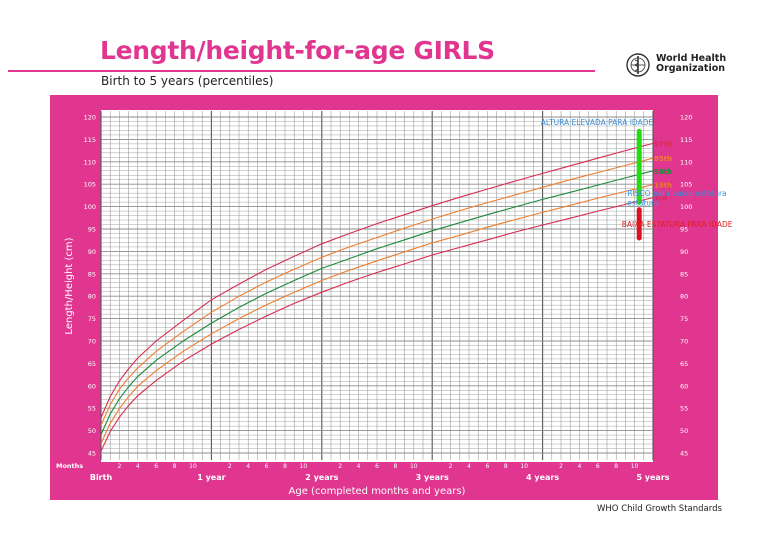 This screenshot has height=543, width=768. What do you see at coordinates (92, 364) in the screenshot?
I see `y-tick-label-left: 65` at bounding box center [92, 364].